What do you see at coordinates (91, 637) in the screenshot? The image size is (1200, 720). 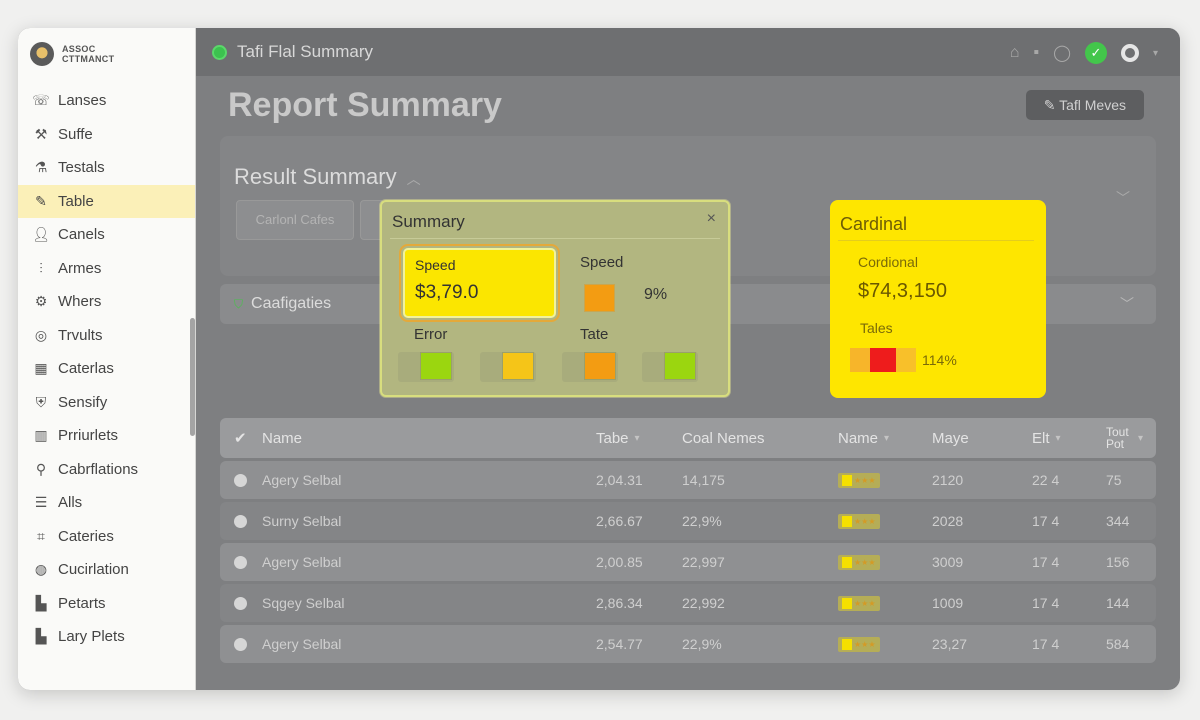 I see `sidebar-item-label: Lary Plets` at bounding box center [91, 637].